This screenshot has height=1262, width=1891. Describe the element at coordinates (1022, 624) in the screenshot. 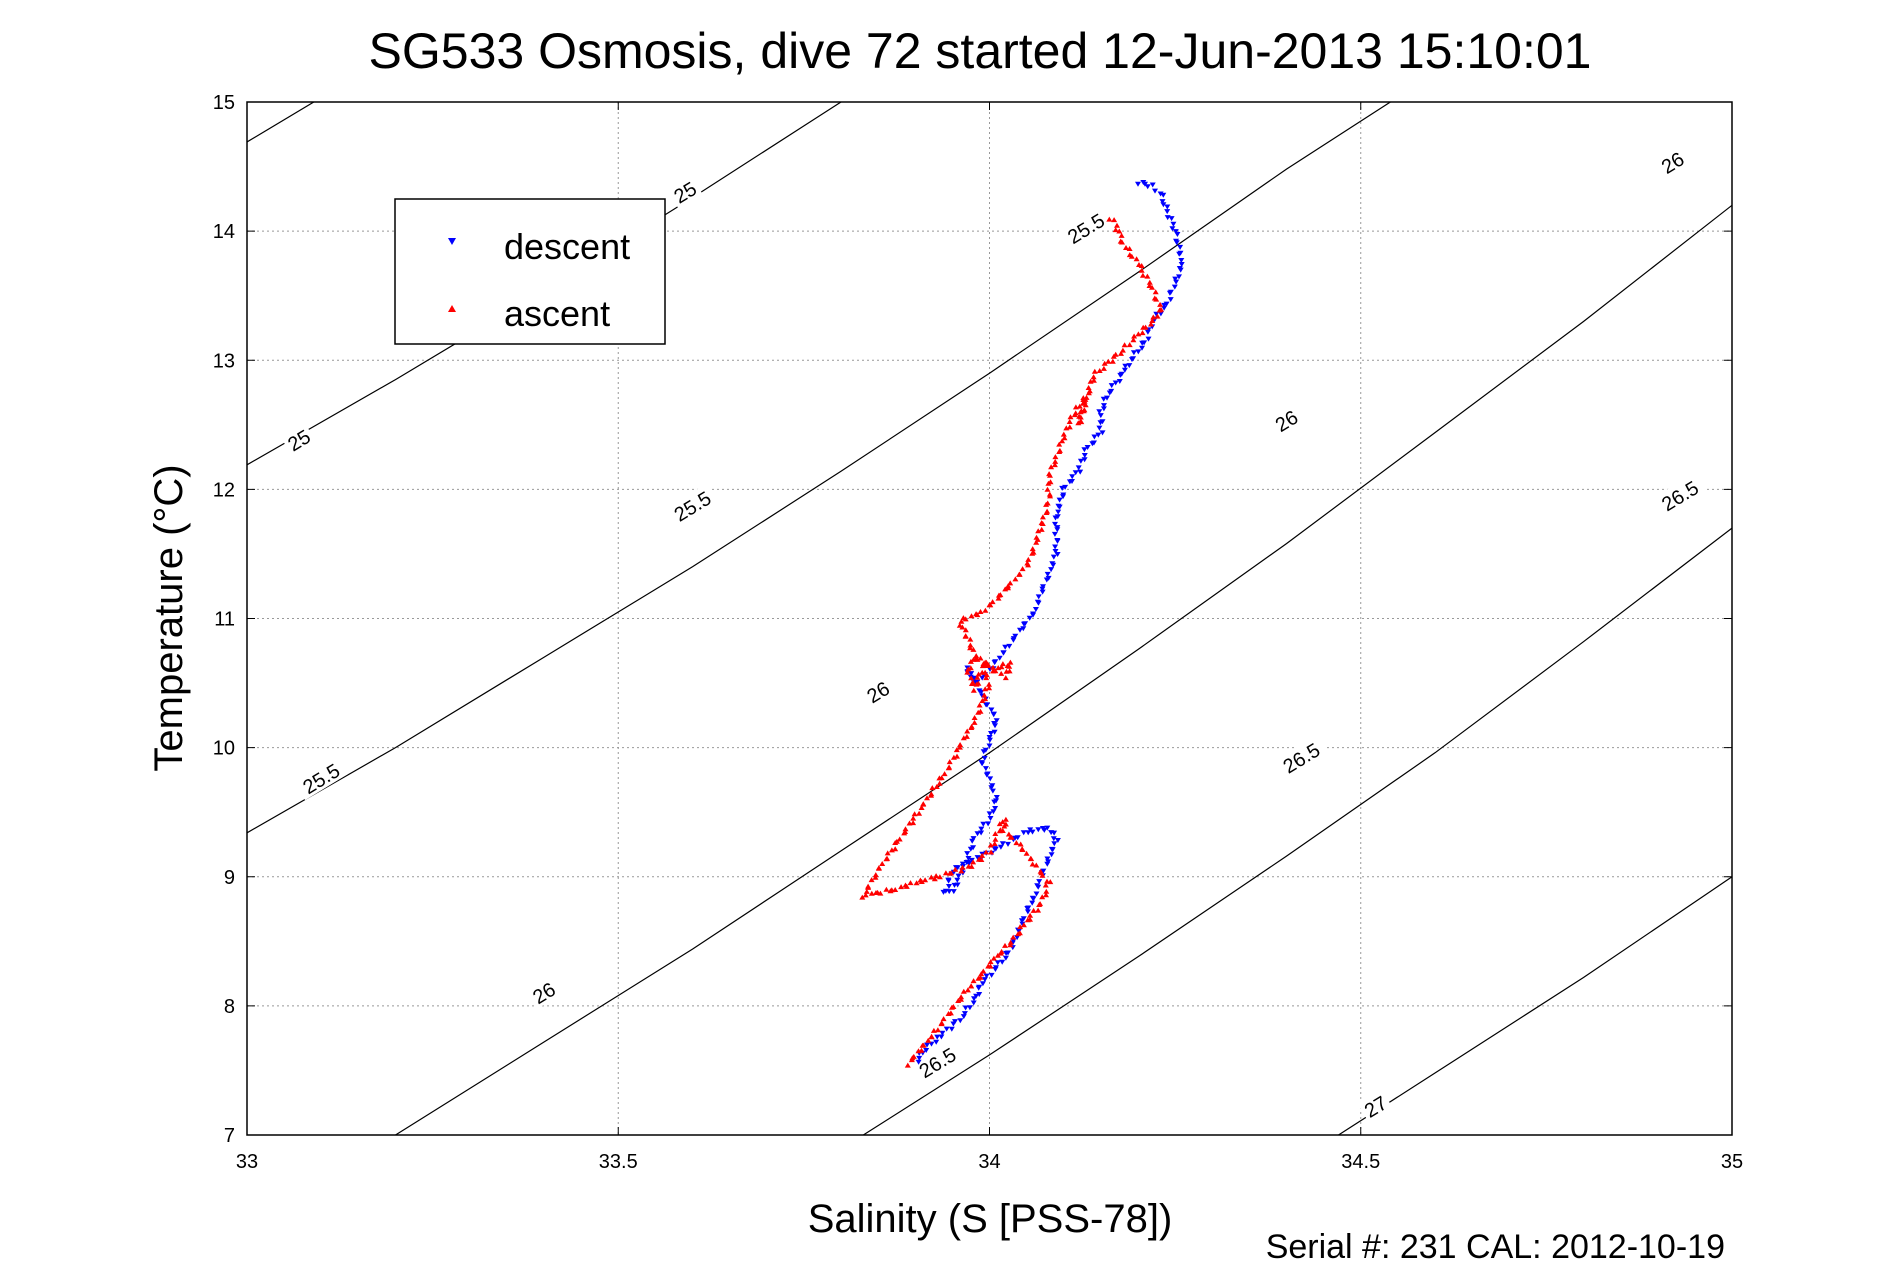

I see `data-series` at that location.